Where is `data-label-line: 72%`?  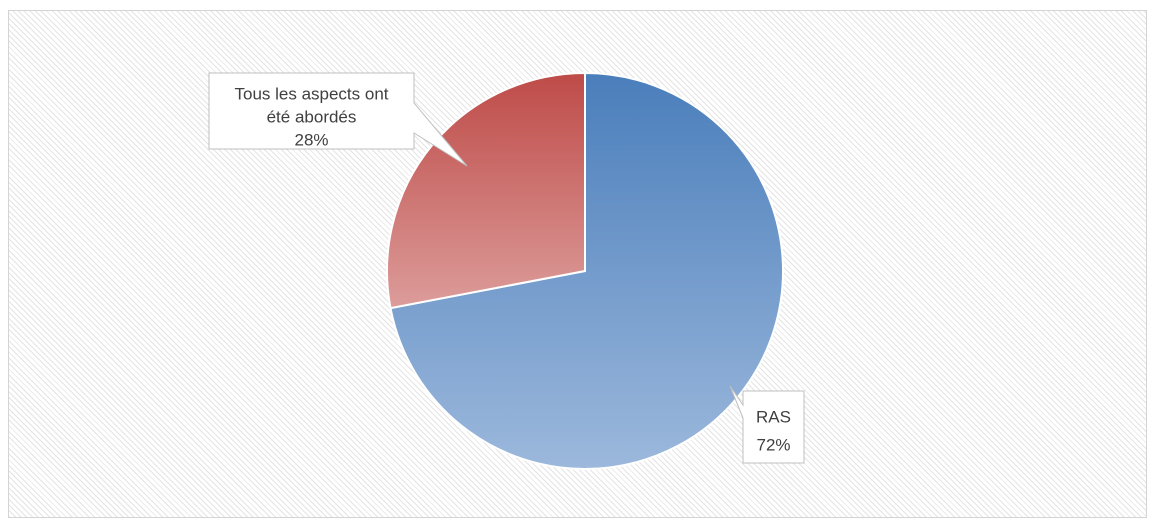
data-label-line: 72% is located at coordinates (773, 444).